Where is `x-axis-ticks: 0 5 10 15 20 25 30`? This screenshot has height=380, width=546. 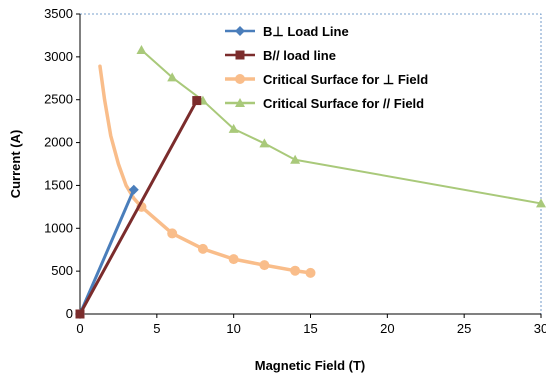
x-axis-ticks: 0 5 10 15 20 25 30 is located at coordinates (311, 325).